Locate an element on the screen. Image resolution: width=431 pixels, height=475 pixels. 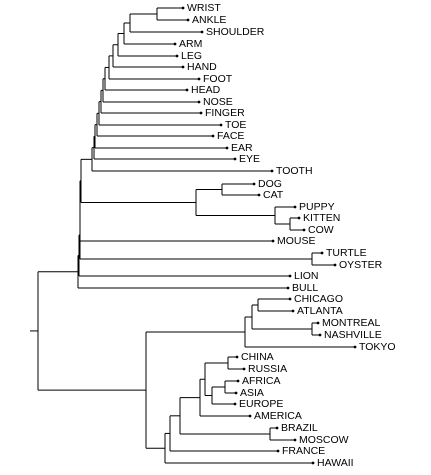
leaf-label: FINGER is located at coordinates (225, 113).